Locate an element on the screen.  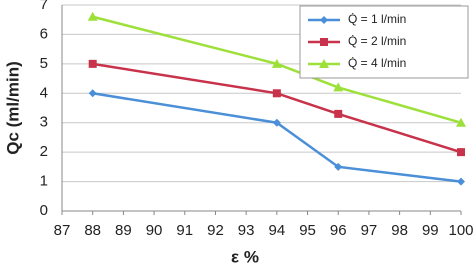
x-tick-label: 91 is located at coordinates (184, 230).